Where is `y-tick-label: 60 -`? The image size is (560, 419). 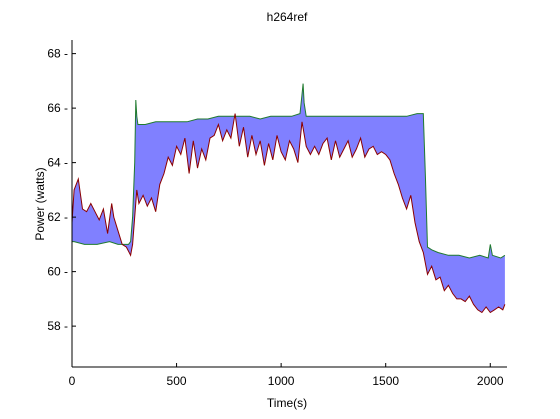
y-tick-label: 60 - is located at coordinates (57, 272).